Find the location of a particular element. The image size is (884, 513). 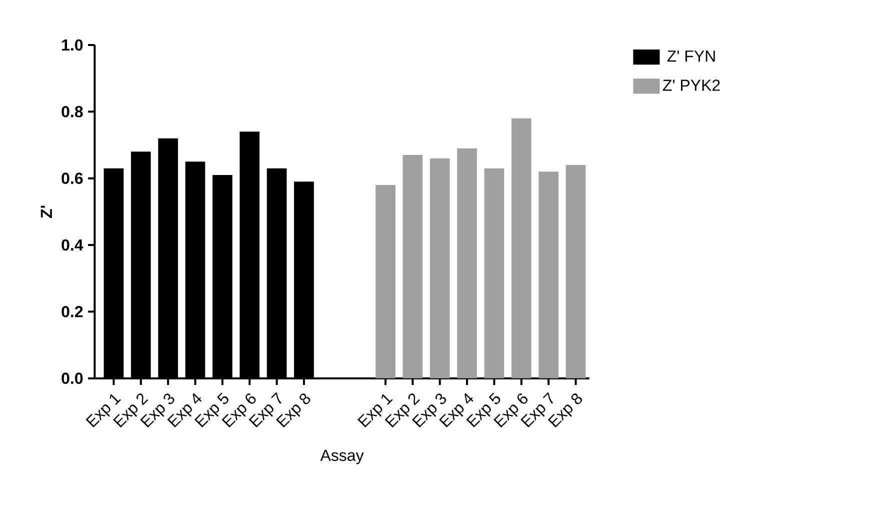

y-tick-label: 1.0 is located at coordinates (72, 45).